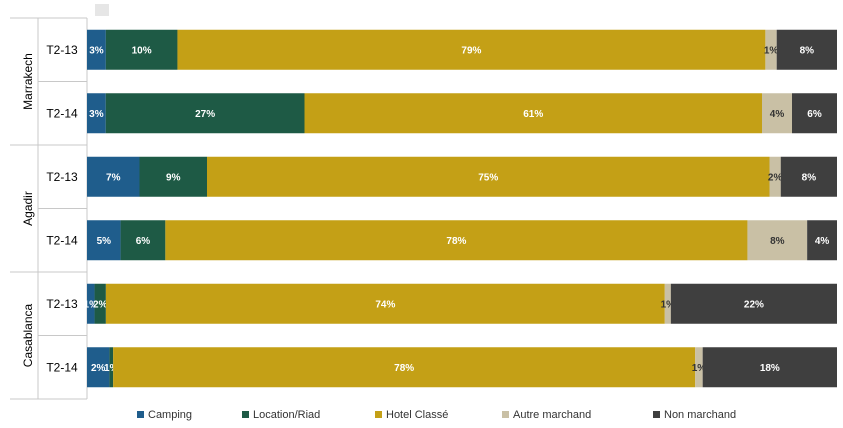 The height and width of the screenshot is (428, 843). I want to click on data-label: 61%, so click(533, 114).